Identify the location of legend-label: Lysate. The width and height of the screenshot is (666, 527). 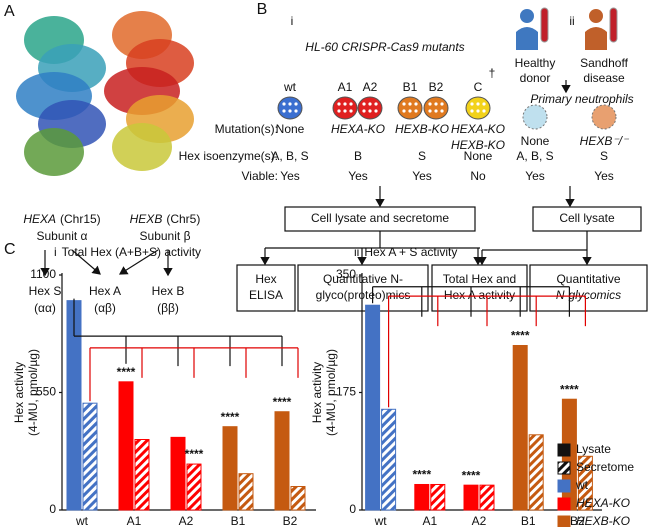
(593, 449).